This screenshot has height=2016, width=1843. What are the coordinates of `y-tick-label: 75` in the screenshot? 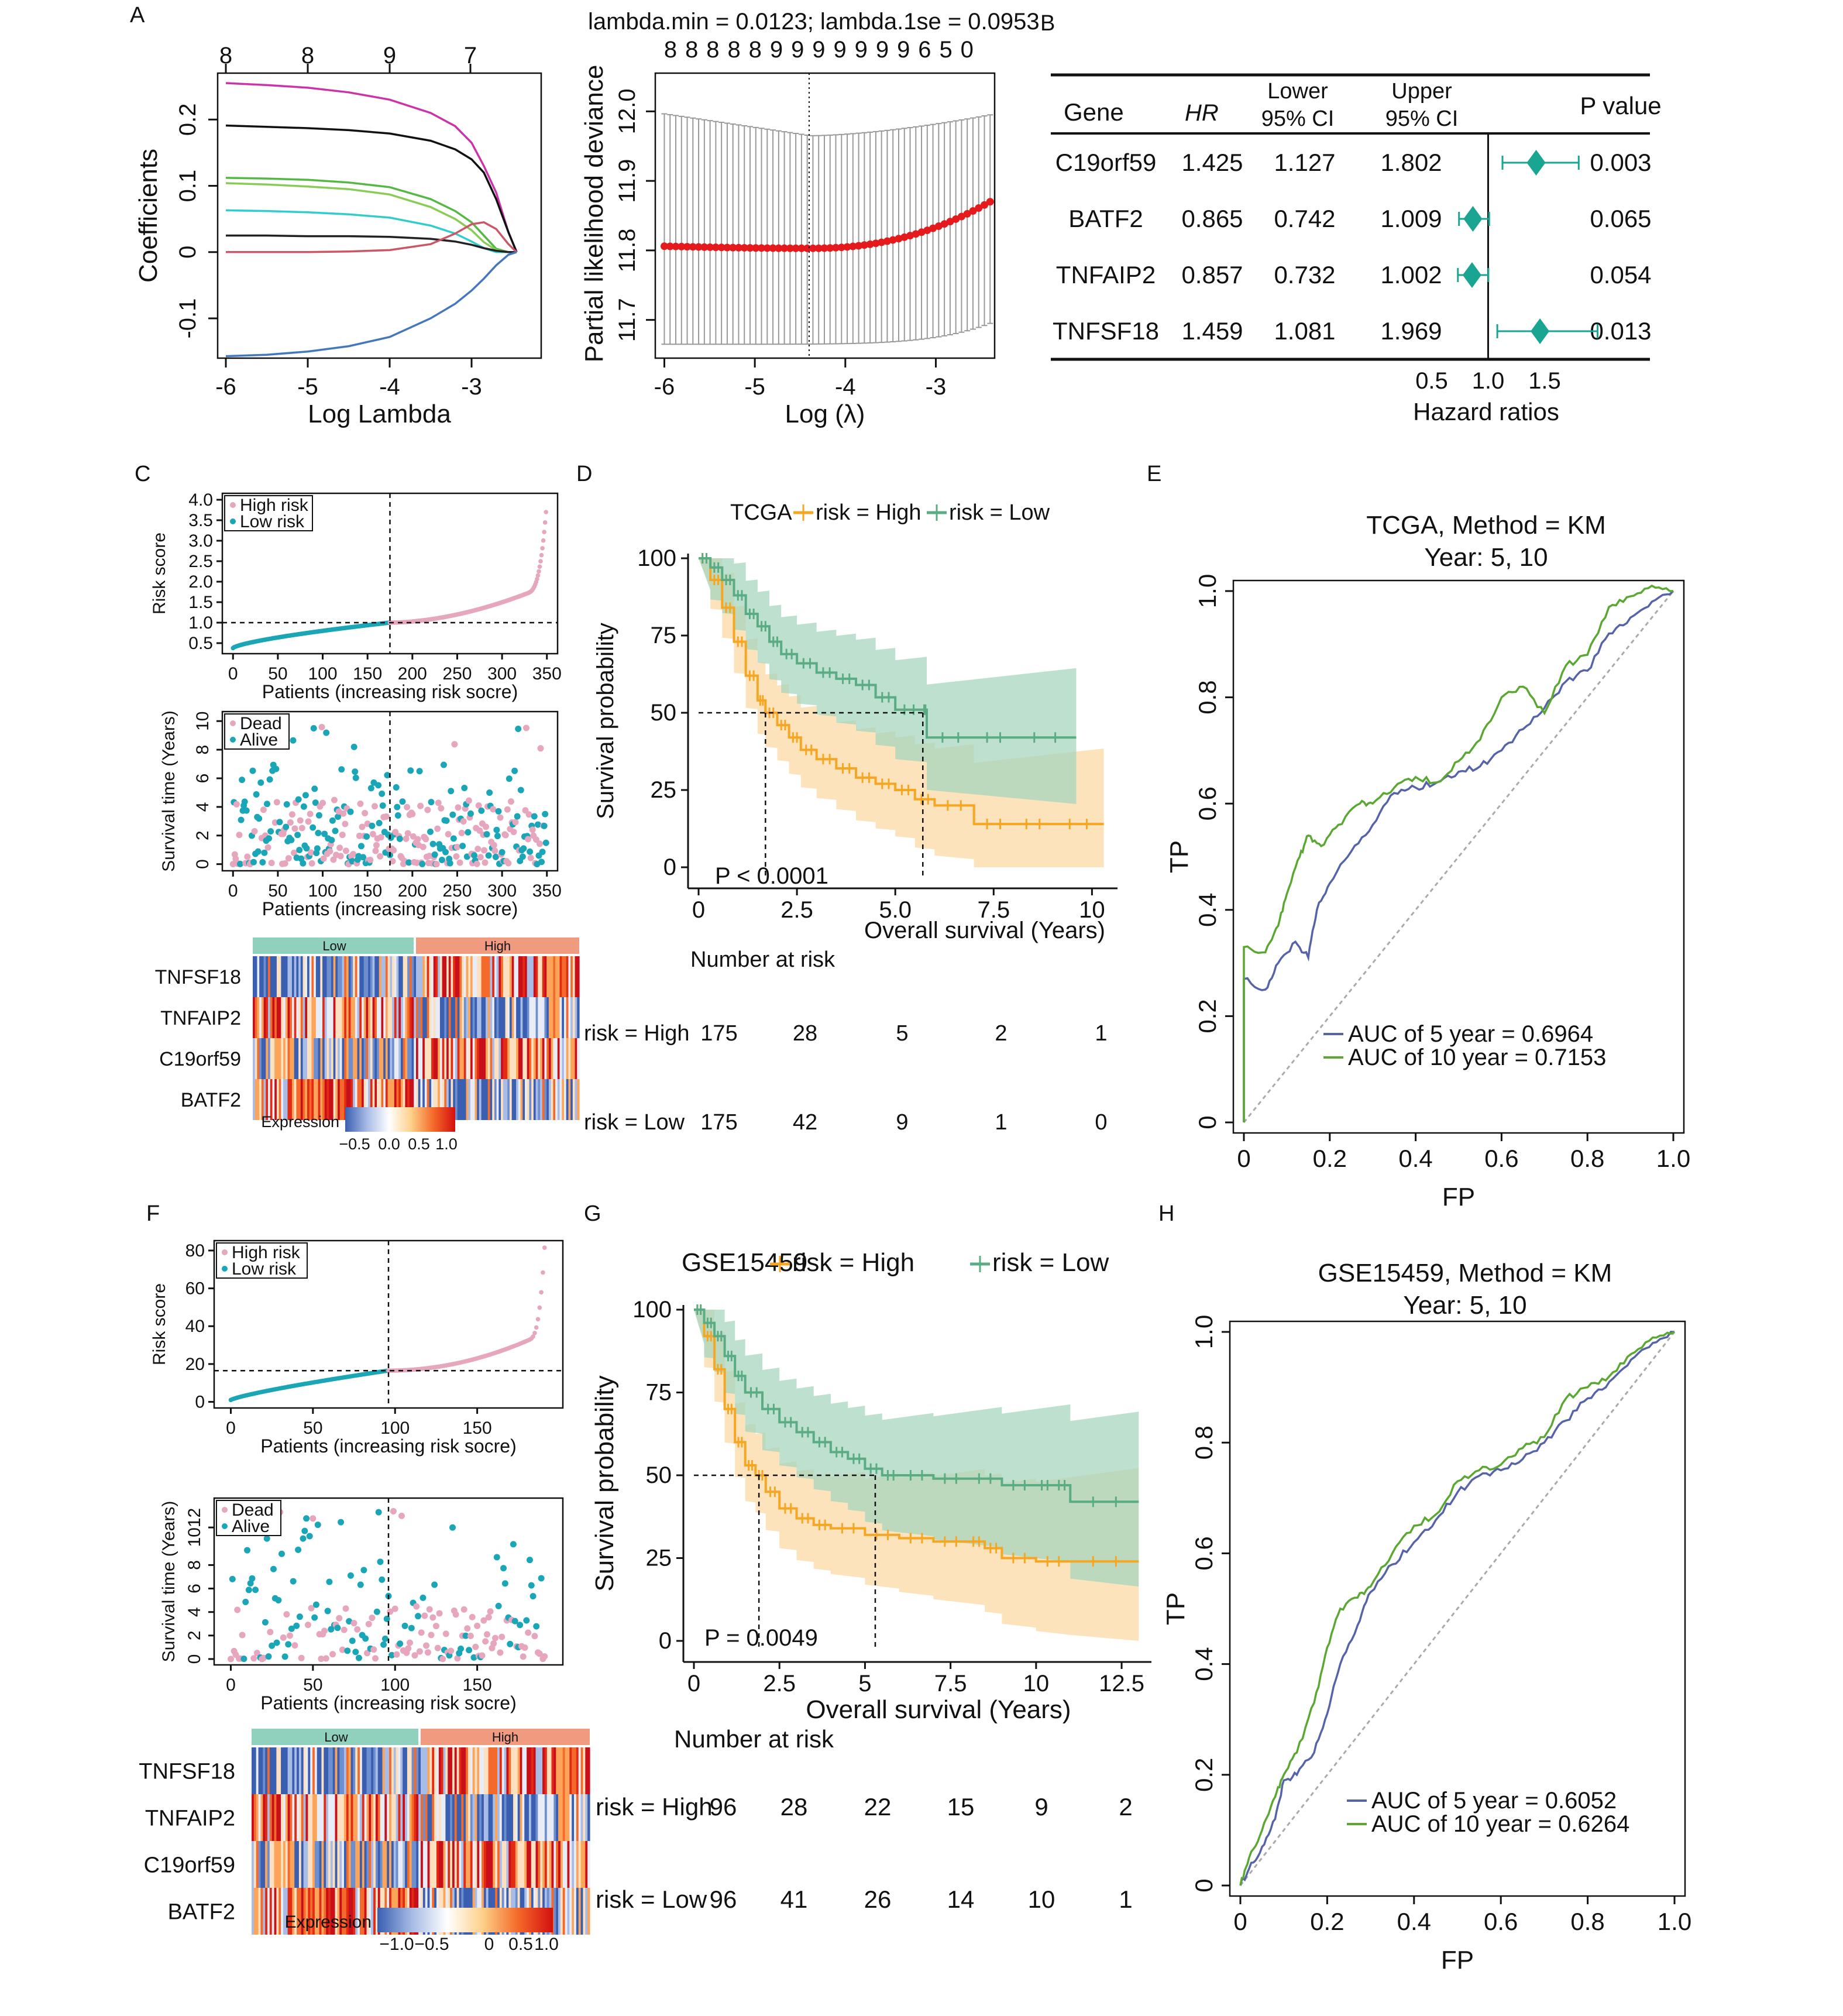 It's located at (659, 1393).